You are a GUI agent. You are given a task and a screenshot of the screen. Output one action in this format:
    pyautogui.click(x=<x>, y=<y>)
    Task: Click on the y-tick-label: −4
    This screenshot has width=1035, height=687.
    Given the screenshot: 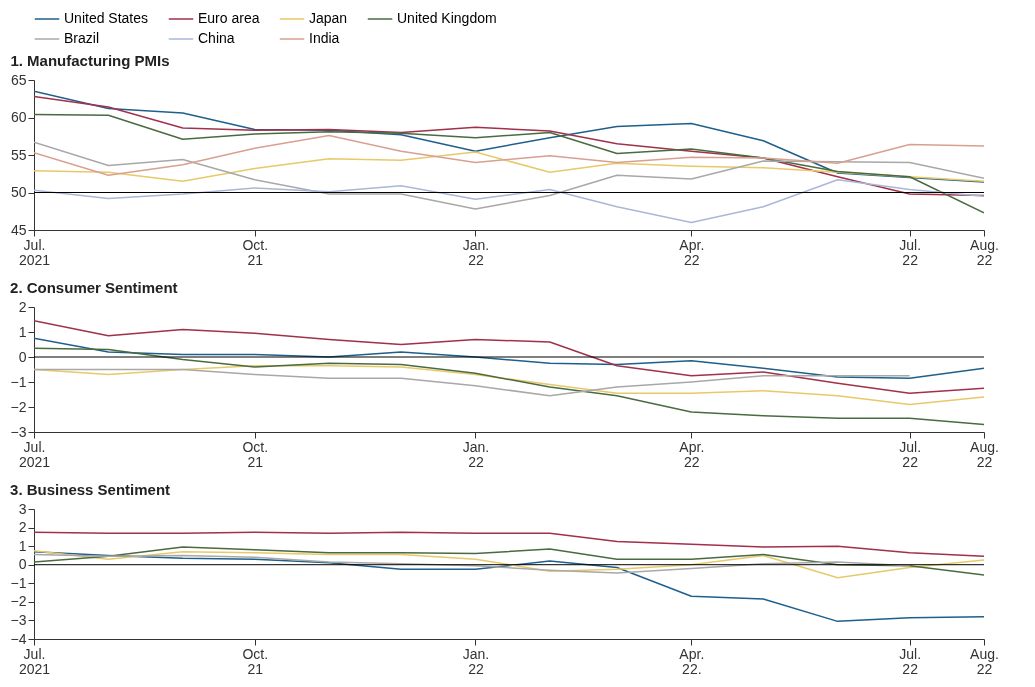 What is the action you would take?
    pyautogui.click(x=18, y=638)
    